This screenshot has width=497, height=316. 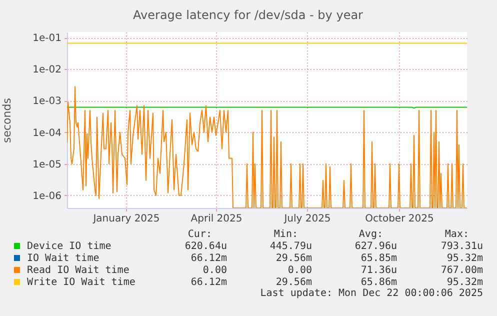 What do you see at coordinates (47, 196) in the screenshot?
I see `y-tick-label: 1e-06` at bounding box center [47, 196].